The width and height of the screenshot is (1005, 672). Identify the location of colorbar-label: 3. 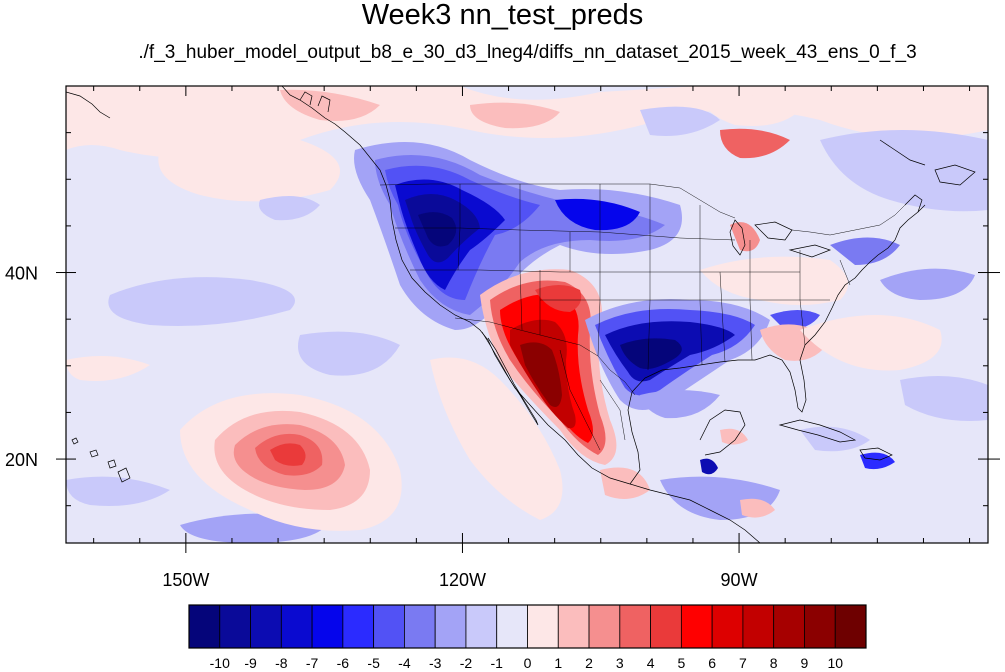
(620, 663).